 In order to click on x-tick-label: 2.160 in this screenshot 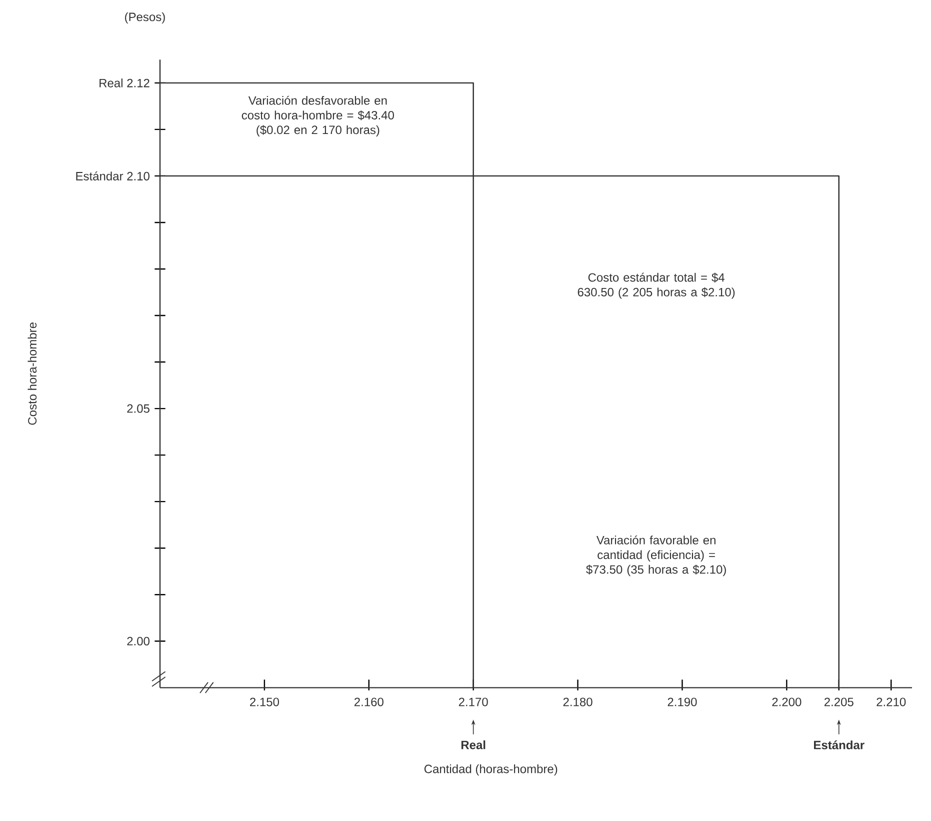, I will do `click(369, 702)`.